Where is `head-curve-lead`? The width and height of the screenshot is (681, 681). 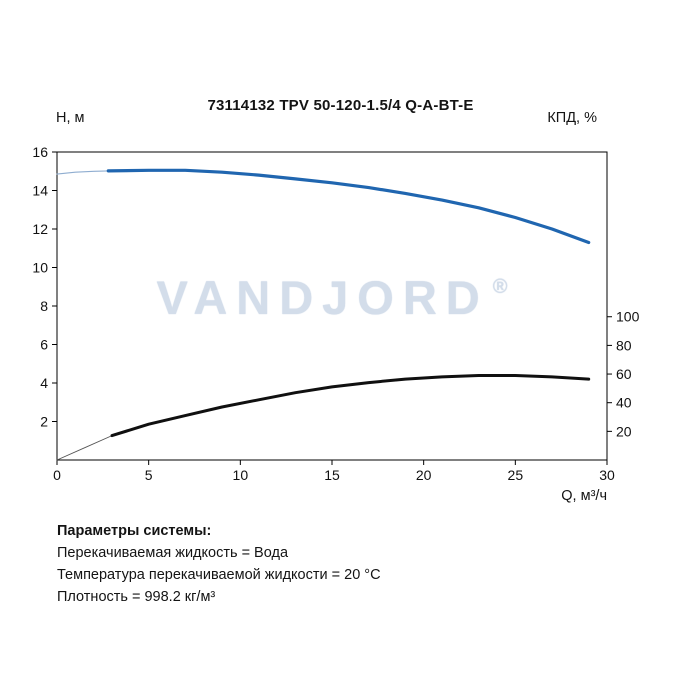 head-curve-lead is located at coordinates (82, 172).